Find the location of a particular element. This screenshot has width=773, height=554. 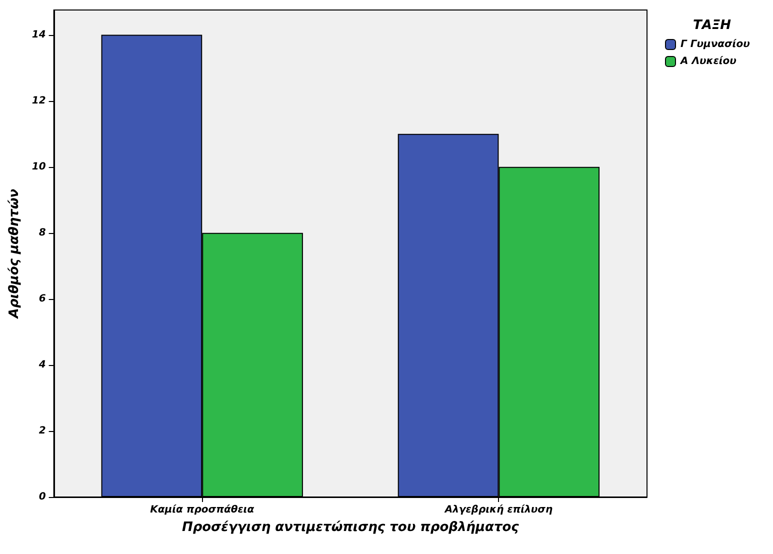

y-tick-label: 4 is located at coordinates (42, 364).